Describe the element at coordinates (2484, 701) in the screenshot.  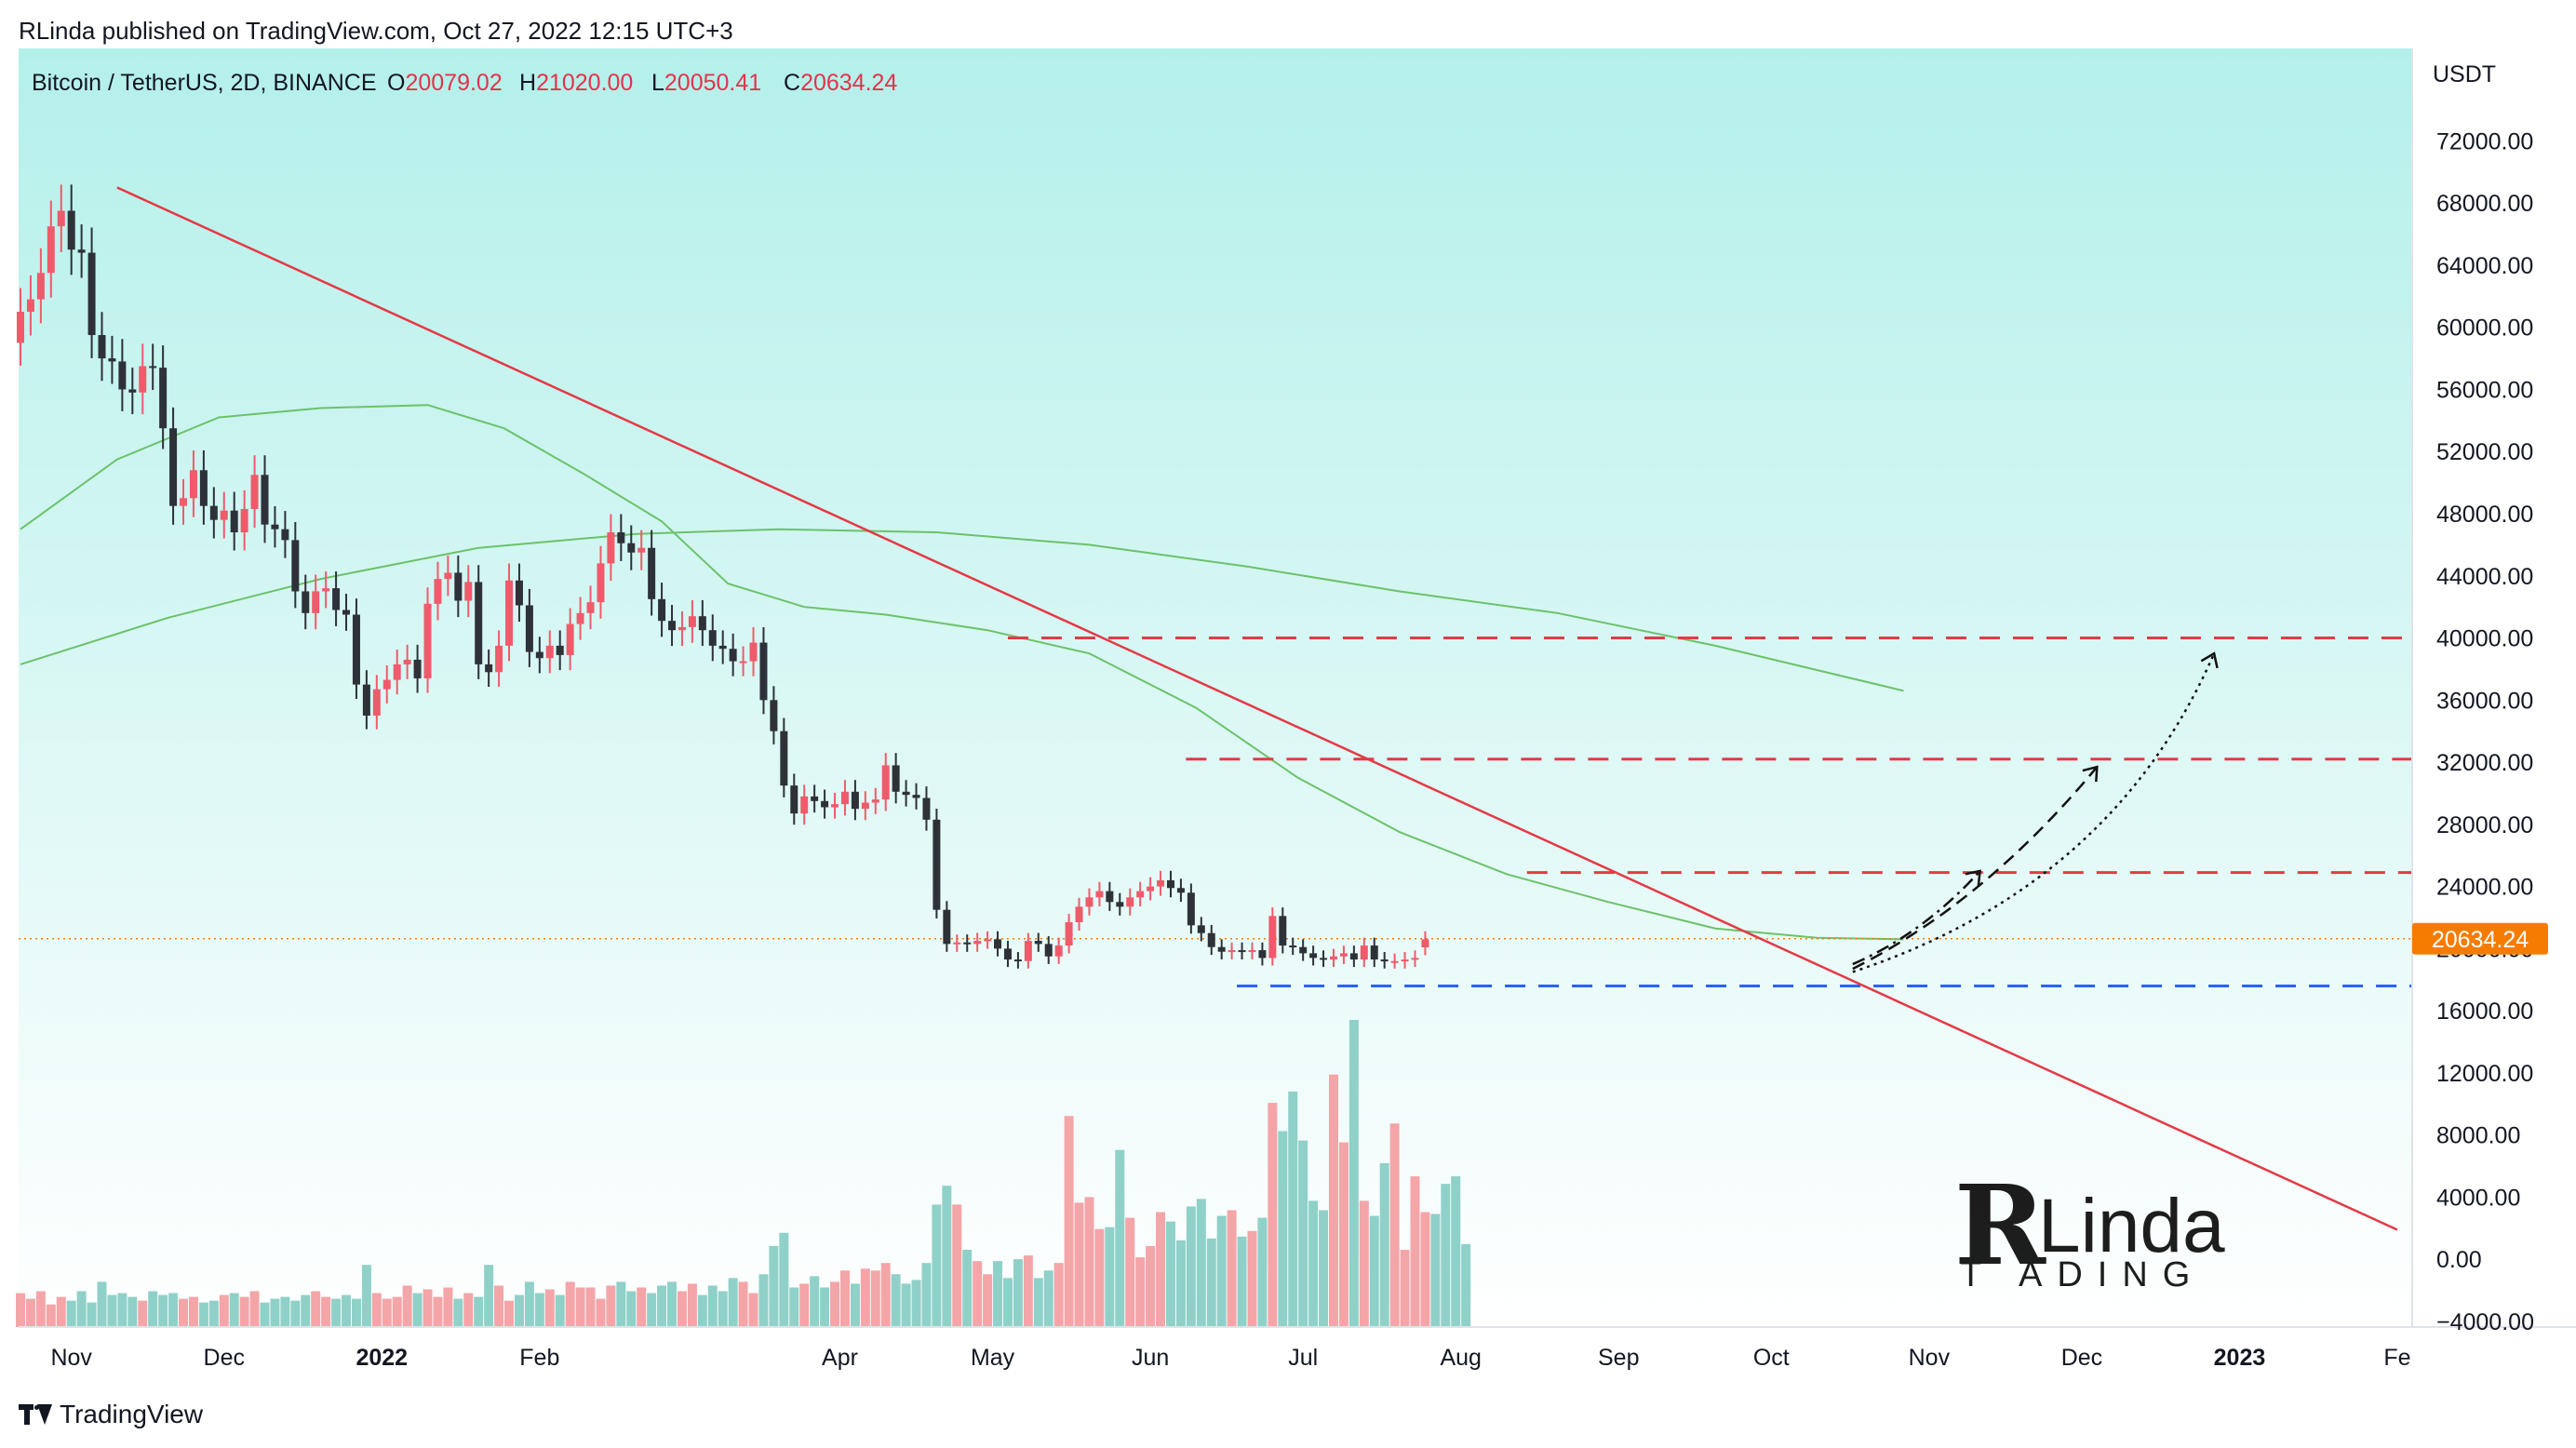
I see `price-tick-label: 36000.00` at that location.